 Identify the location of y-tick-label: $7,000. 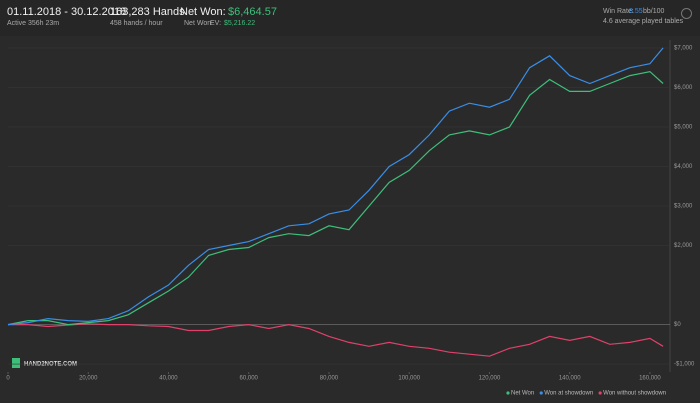
(683, 48).